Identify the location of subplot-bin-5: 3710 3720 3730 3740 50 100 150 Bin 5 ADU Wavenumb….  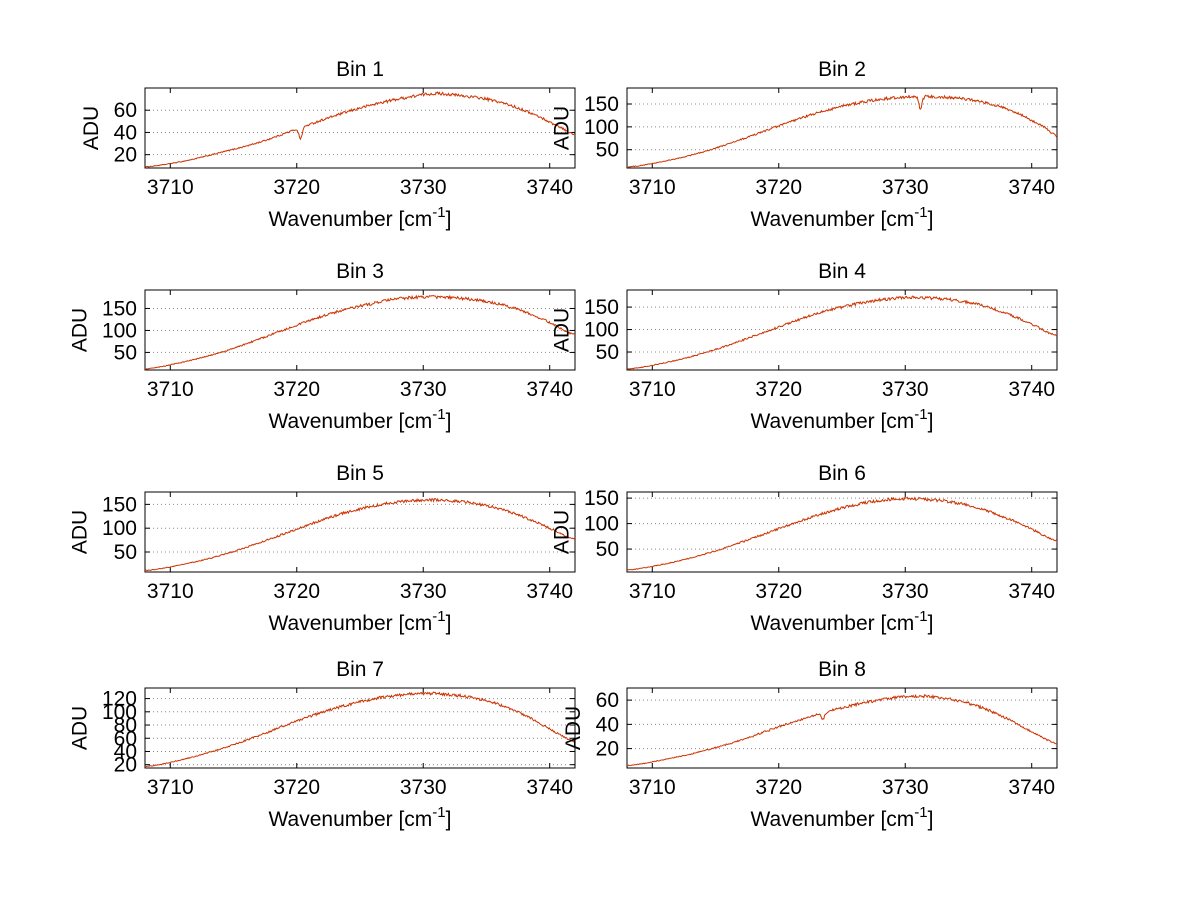
(300, 563).